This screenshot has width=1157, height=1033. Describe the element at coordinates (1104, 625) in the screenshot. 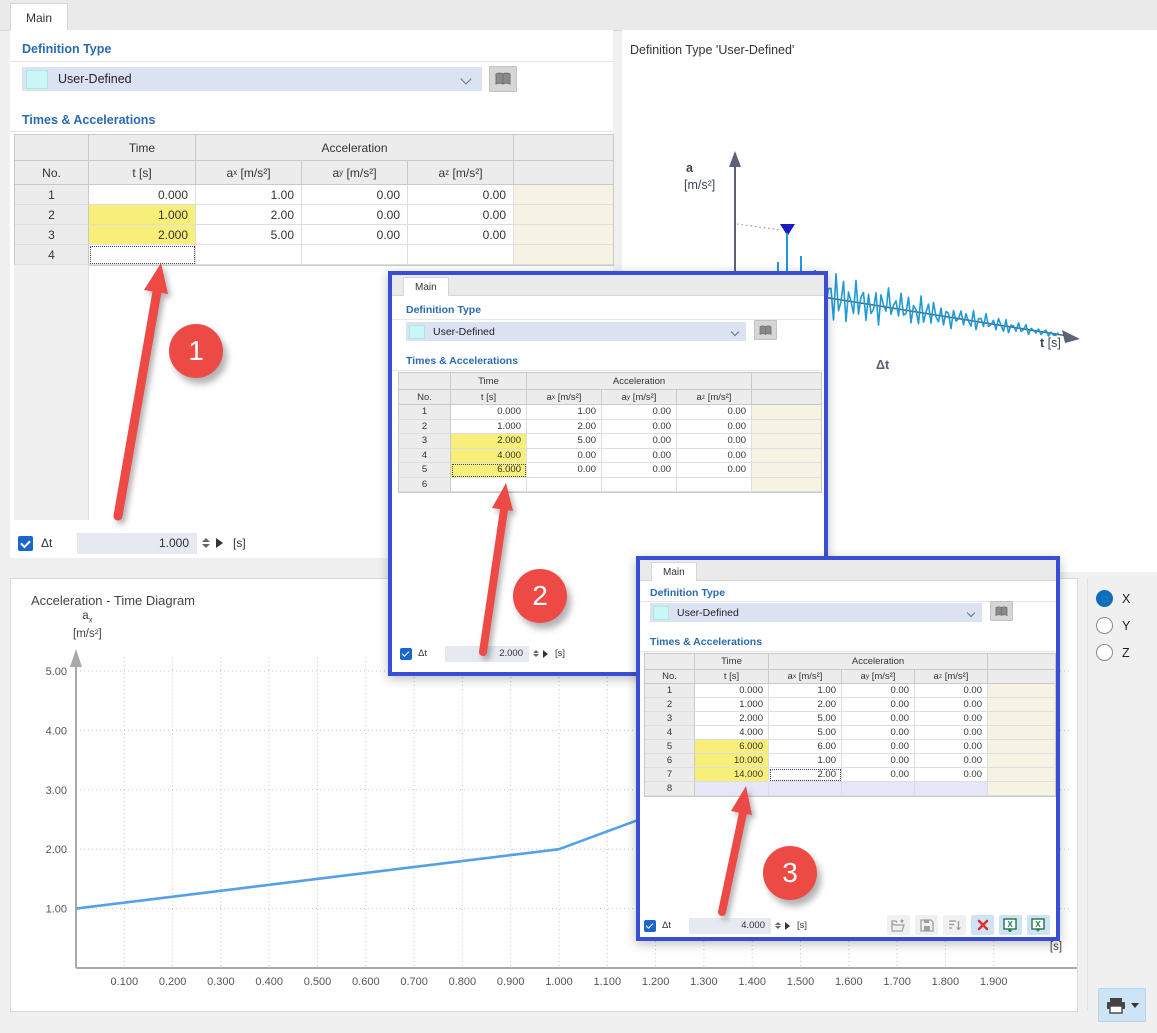

I see `radio-y-dot` at that location.